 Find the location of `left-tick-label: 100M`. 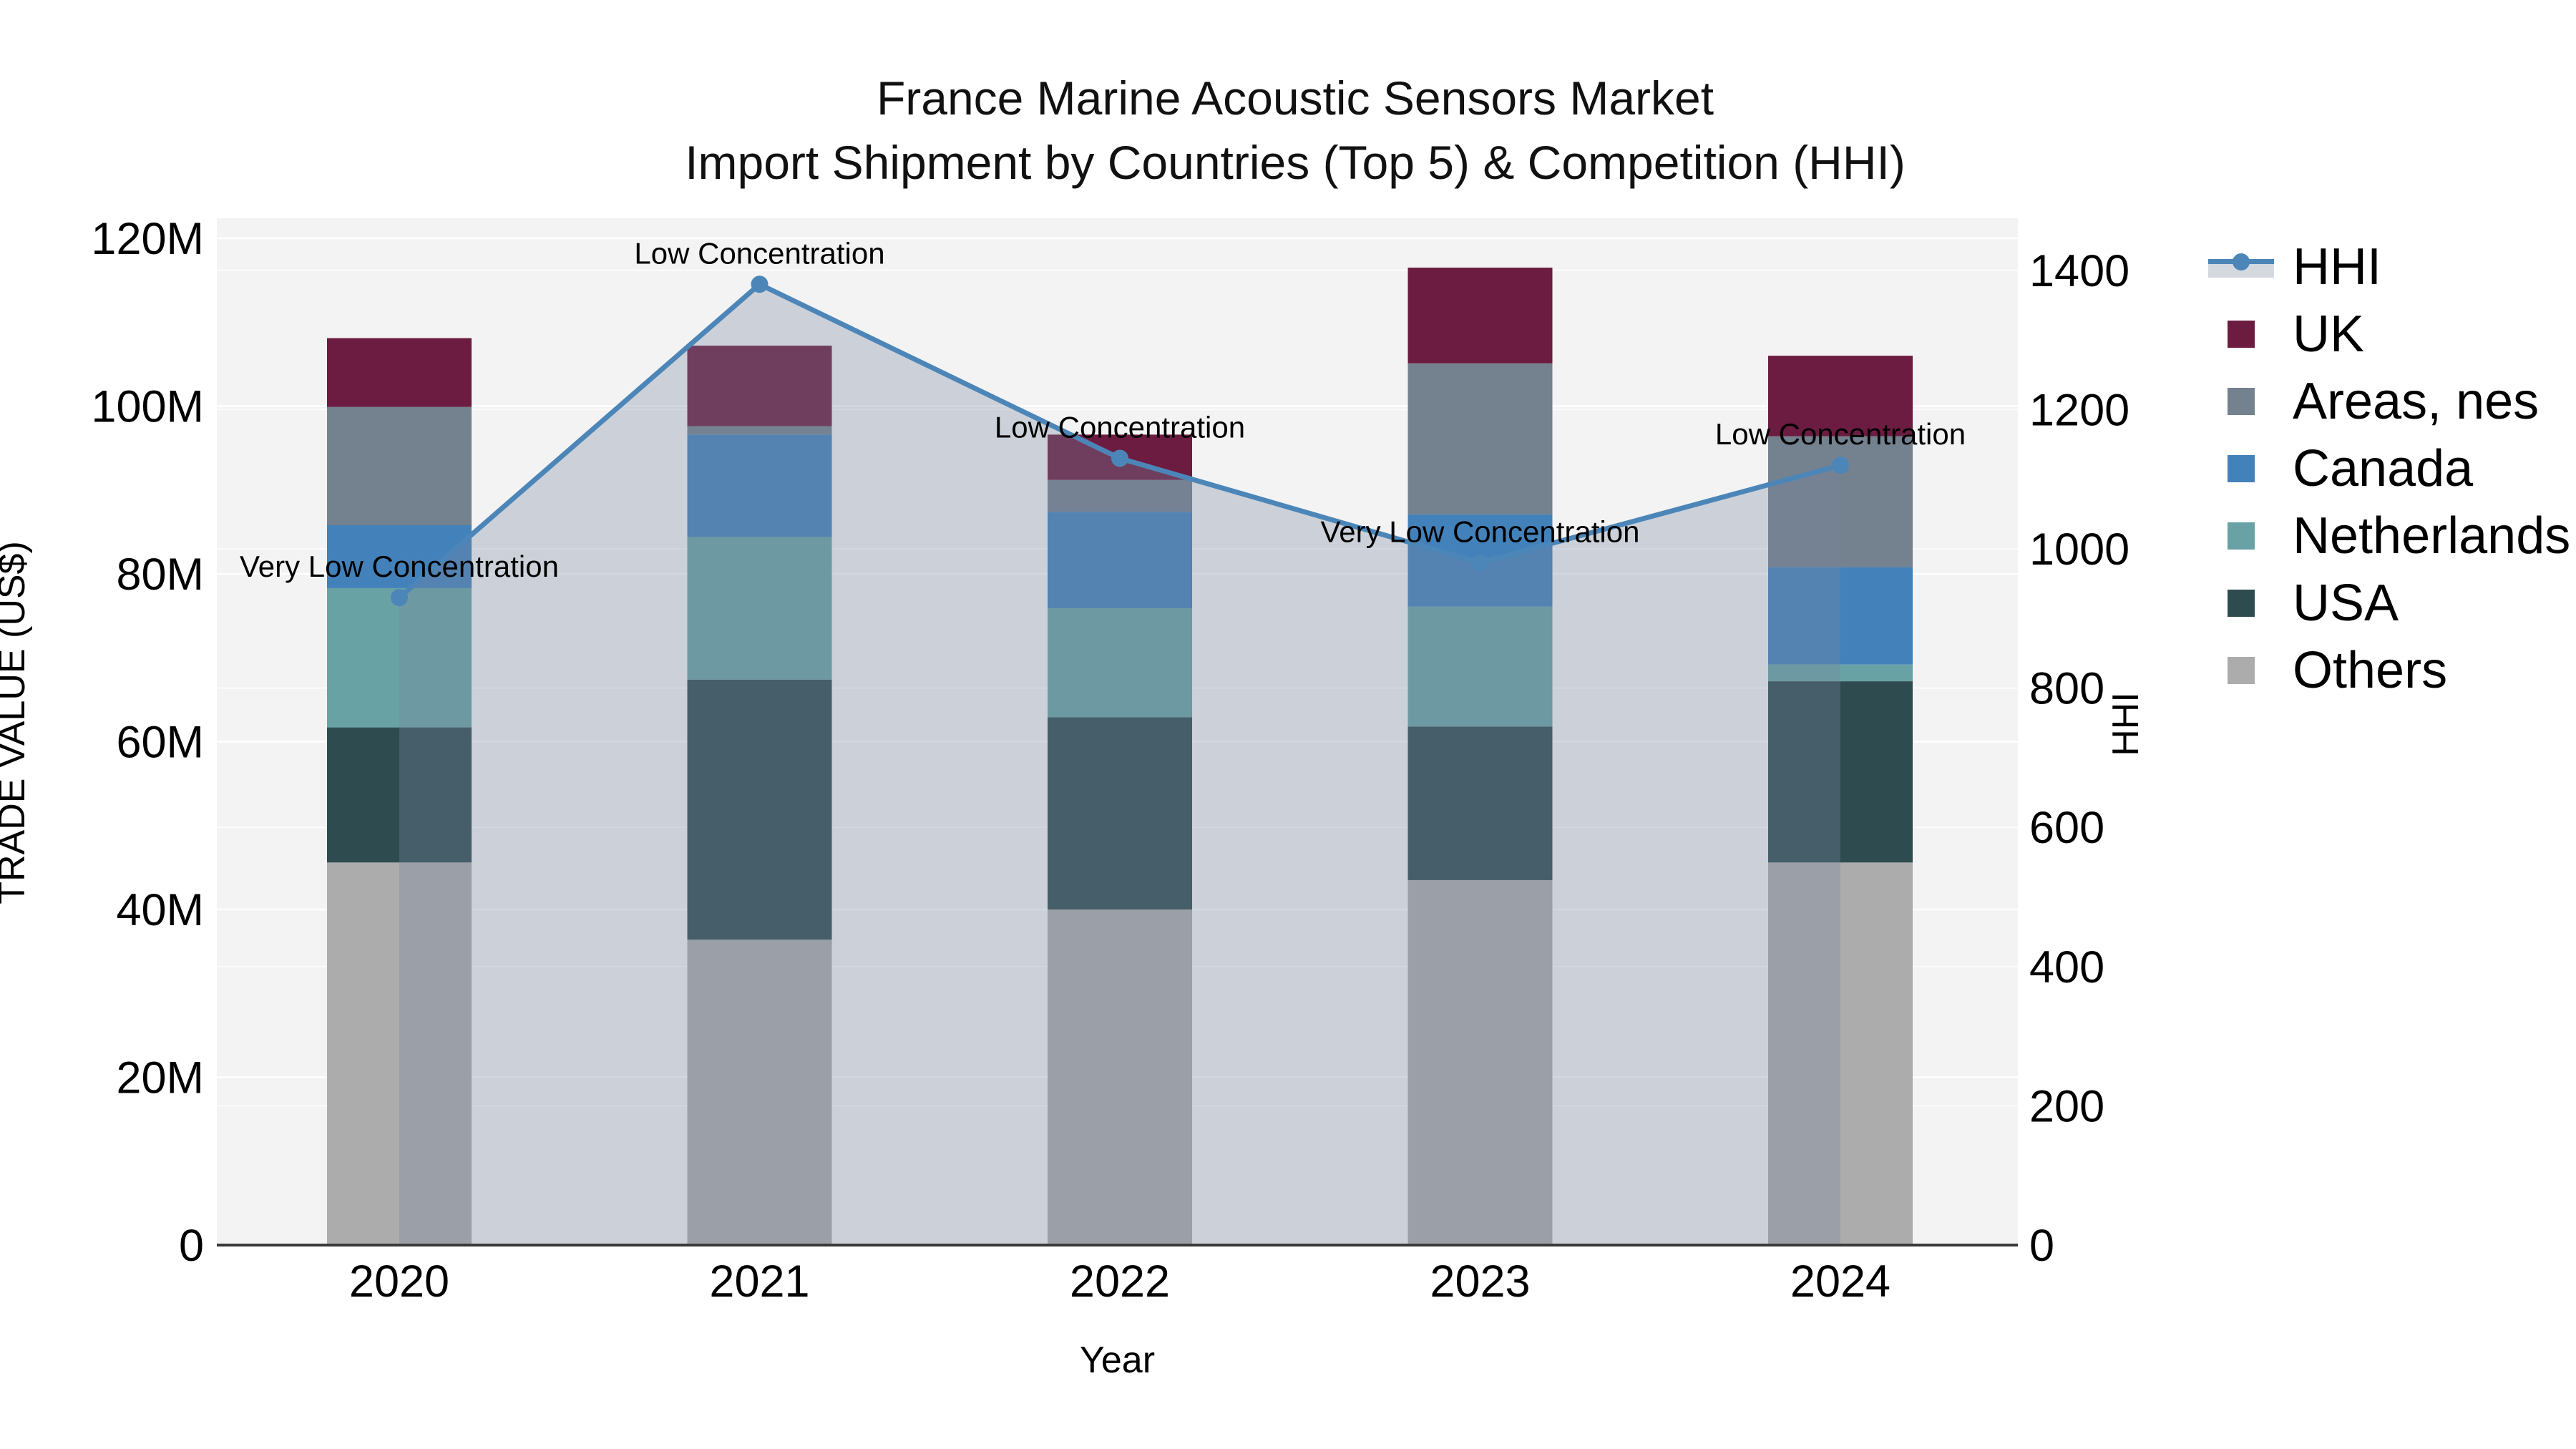

left-tick-label: 100M is located at coordinates (147, 407).